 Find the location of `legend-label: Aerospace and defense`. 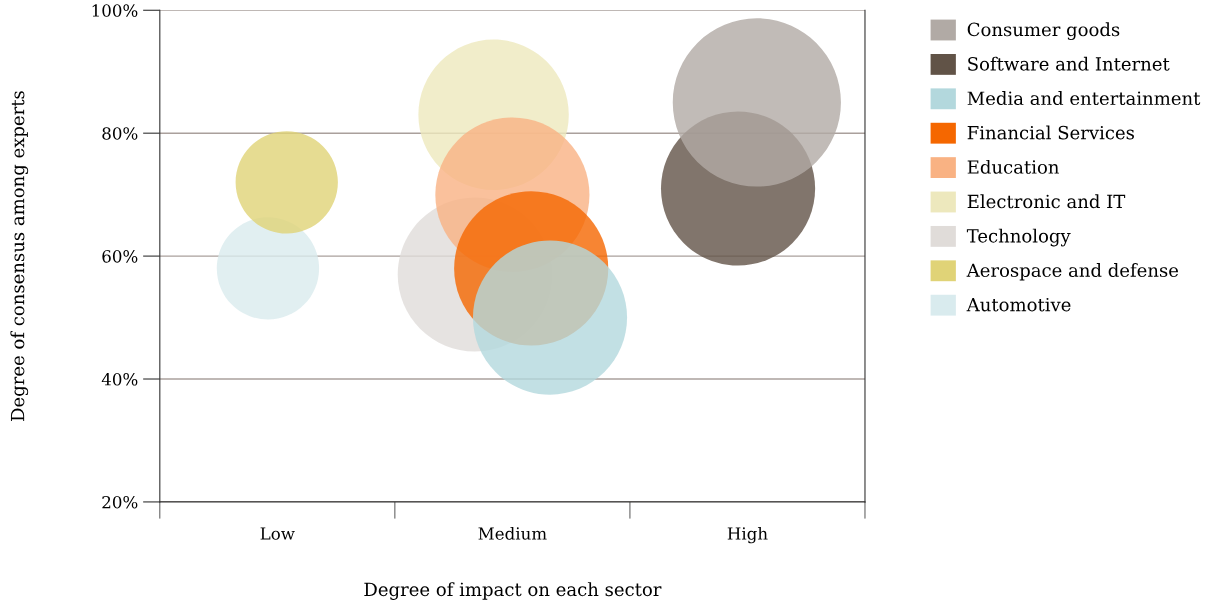

legend-label: Aerospace and defense is located at coordinates (1072, 272).